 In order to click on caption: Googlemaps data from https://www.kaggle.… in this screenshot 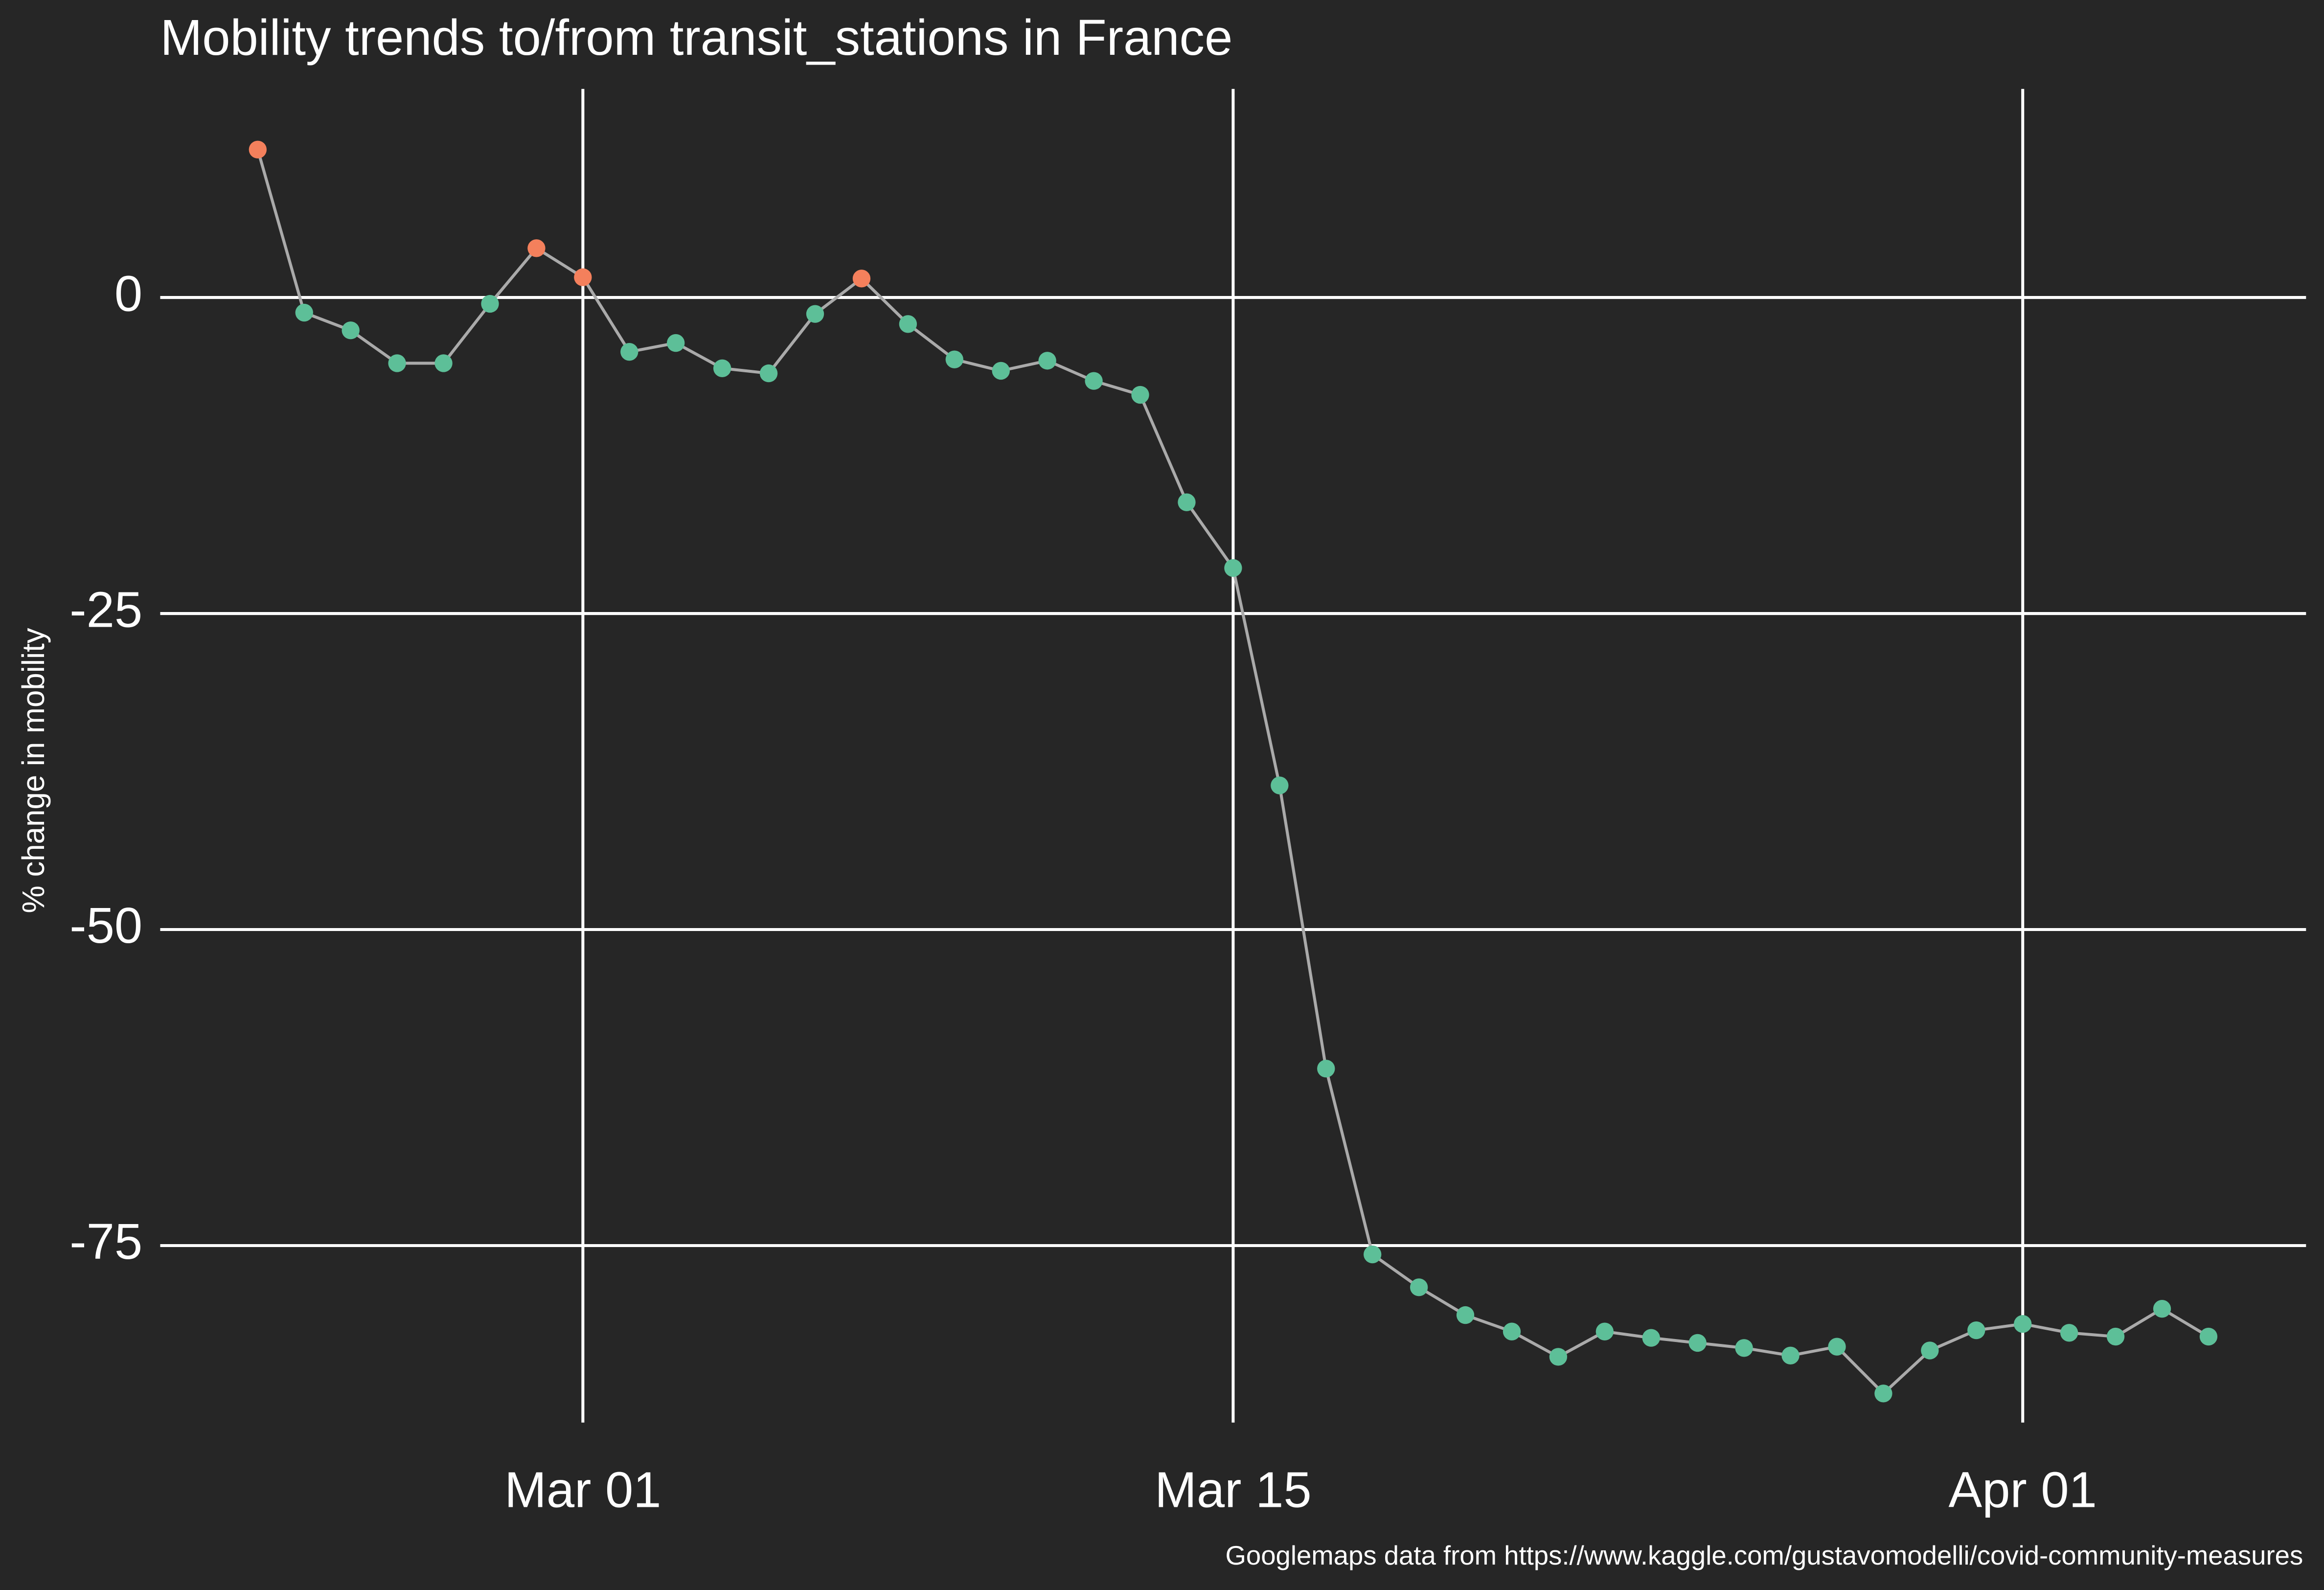, I will do `click(1764, 1556)`.